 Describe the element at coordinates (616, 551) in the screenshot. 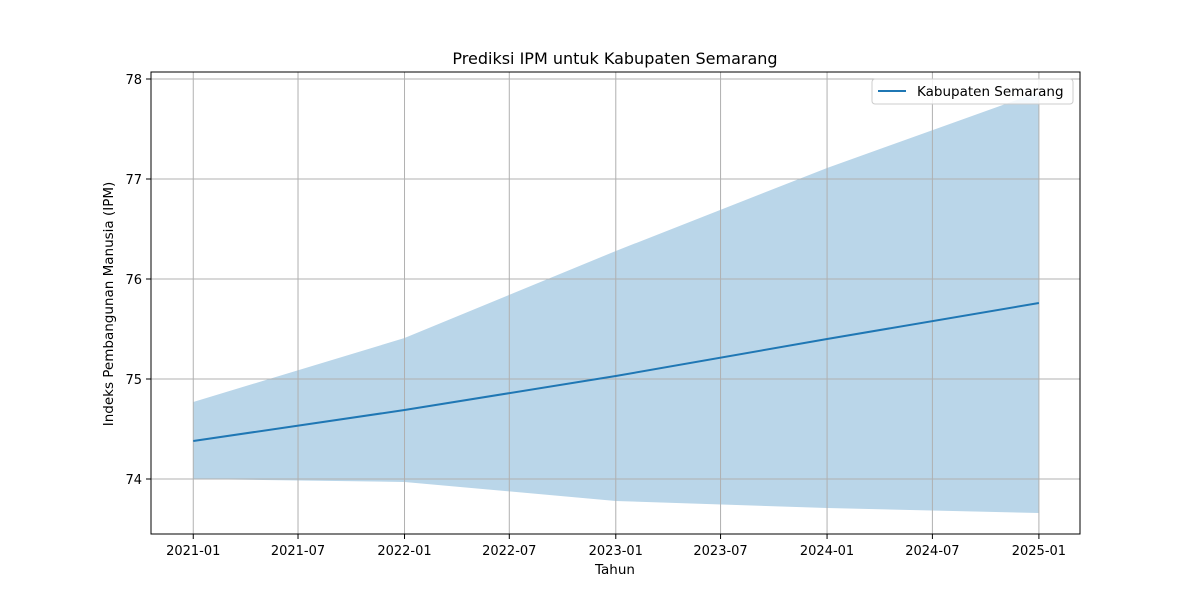

I see `x-tick-label: 2023-01` at that location.